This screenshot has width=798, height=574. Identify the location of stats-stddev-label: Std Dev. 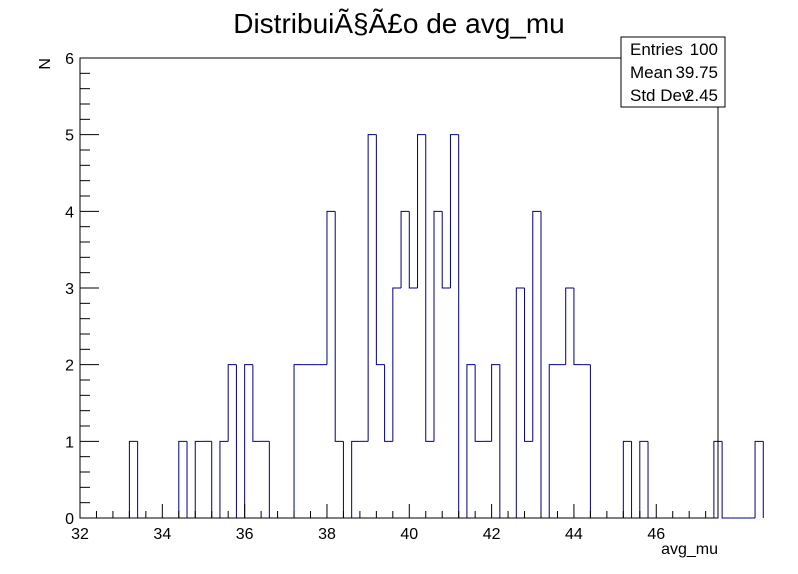
(660, 95).